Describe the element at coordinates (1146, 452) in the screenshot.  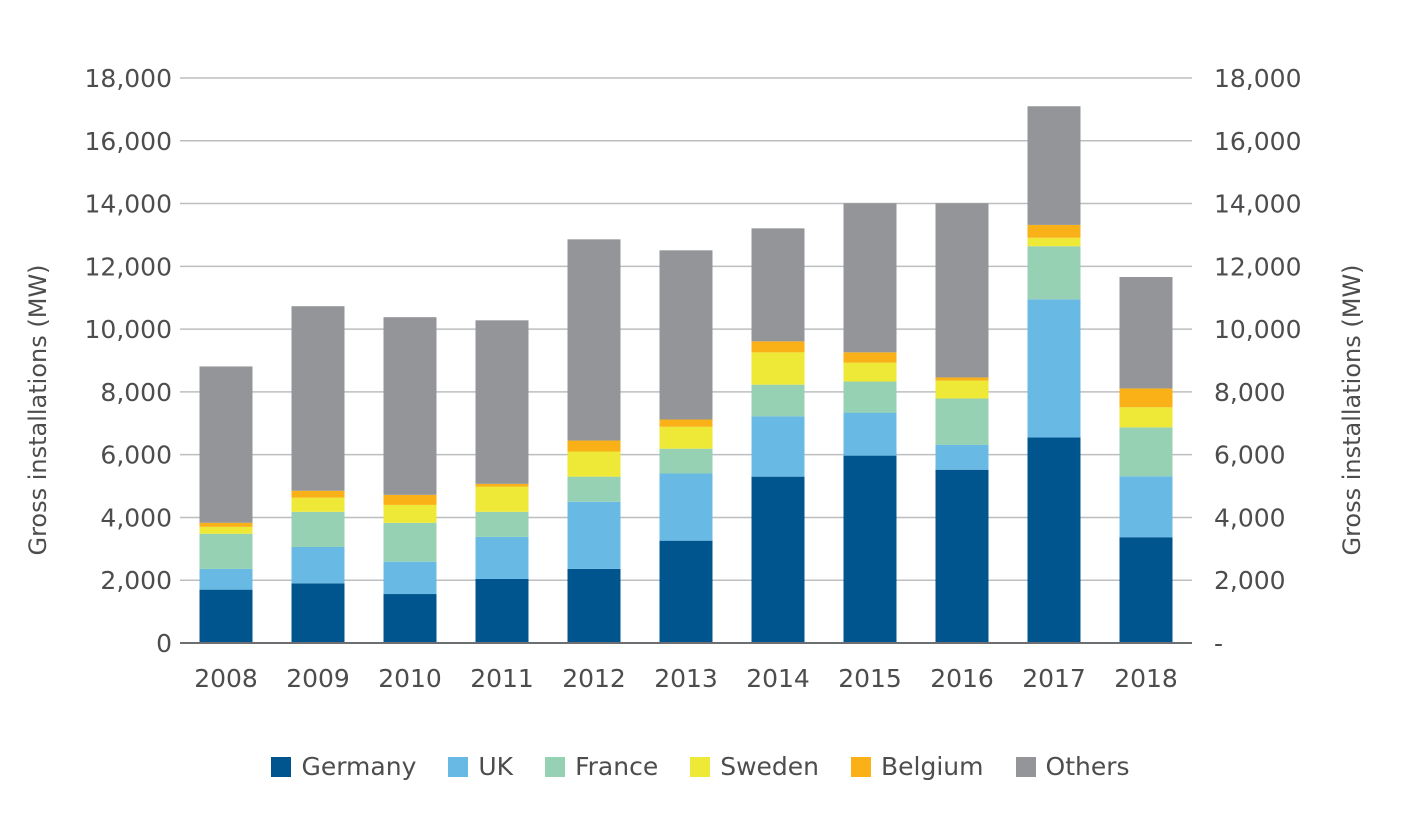
I see `bar-france-2018` at that location.